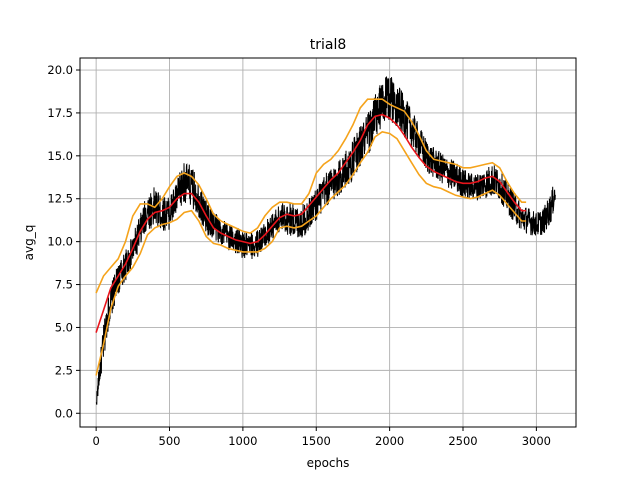  What do you see at coordinates (64, 413) in the screenshot?
I see `y-tick-label: 0.0` at bounding box center [64, 413].